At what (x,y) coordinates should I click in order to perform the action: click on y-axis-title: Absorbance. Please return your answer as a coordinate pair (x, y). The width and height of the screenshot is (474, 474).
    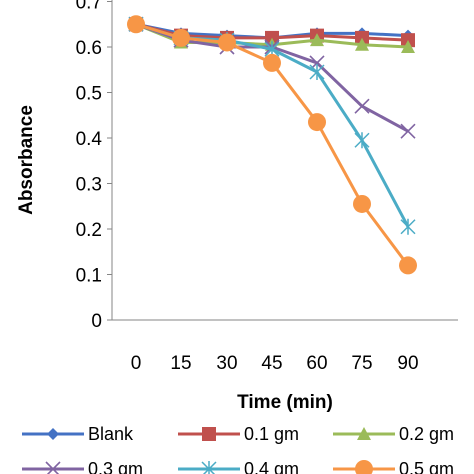
    Looking at the image, I should click on (26, 160).